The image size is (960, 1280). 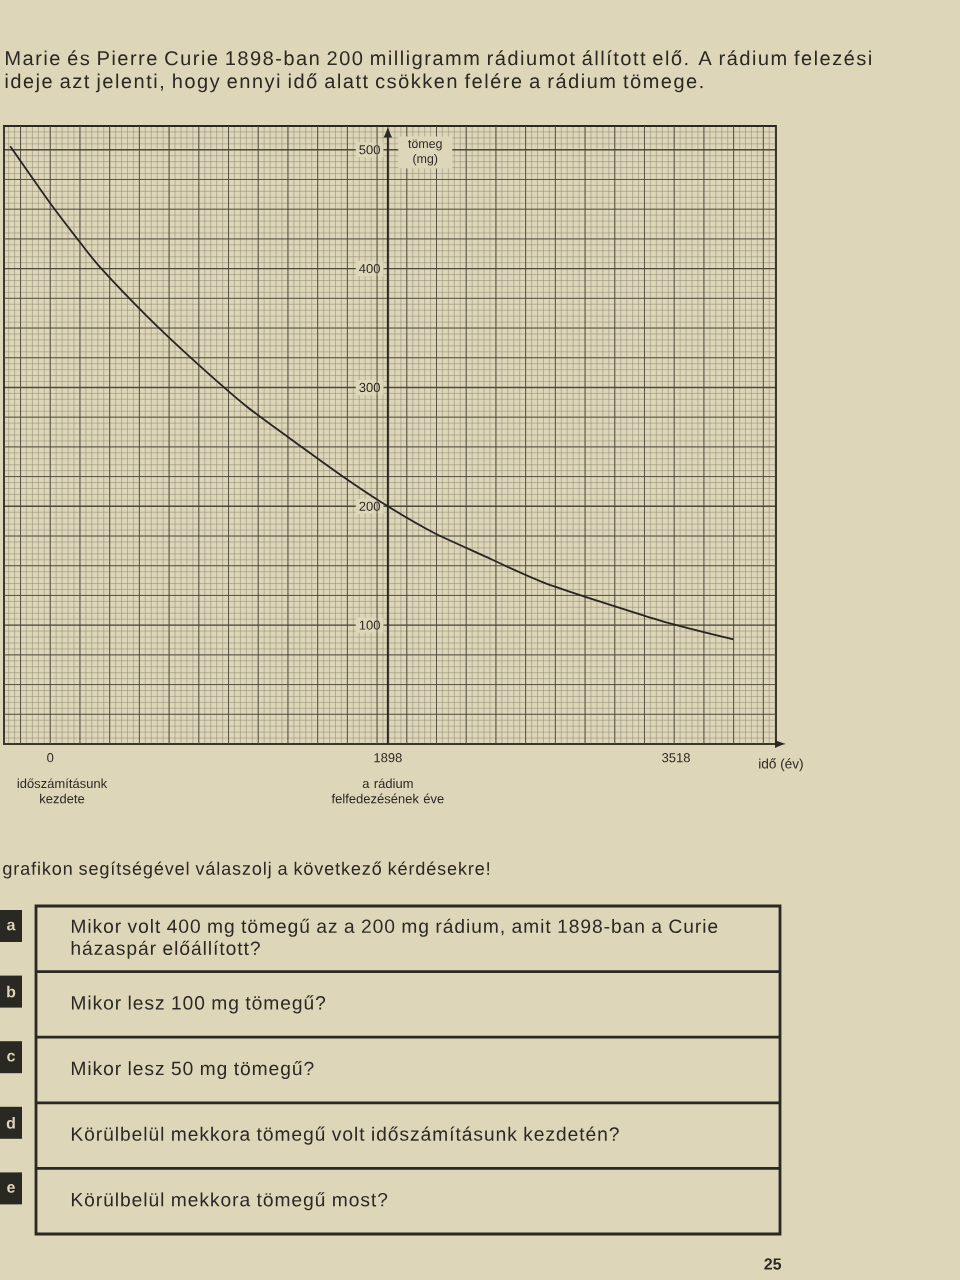 What do you see at coordinates (229, 1201) in the screenshot?
I see `text: Körülbelül mekkora tömegű most?` at bounding box center [229, 1201].